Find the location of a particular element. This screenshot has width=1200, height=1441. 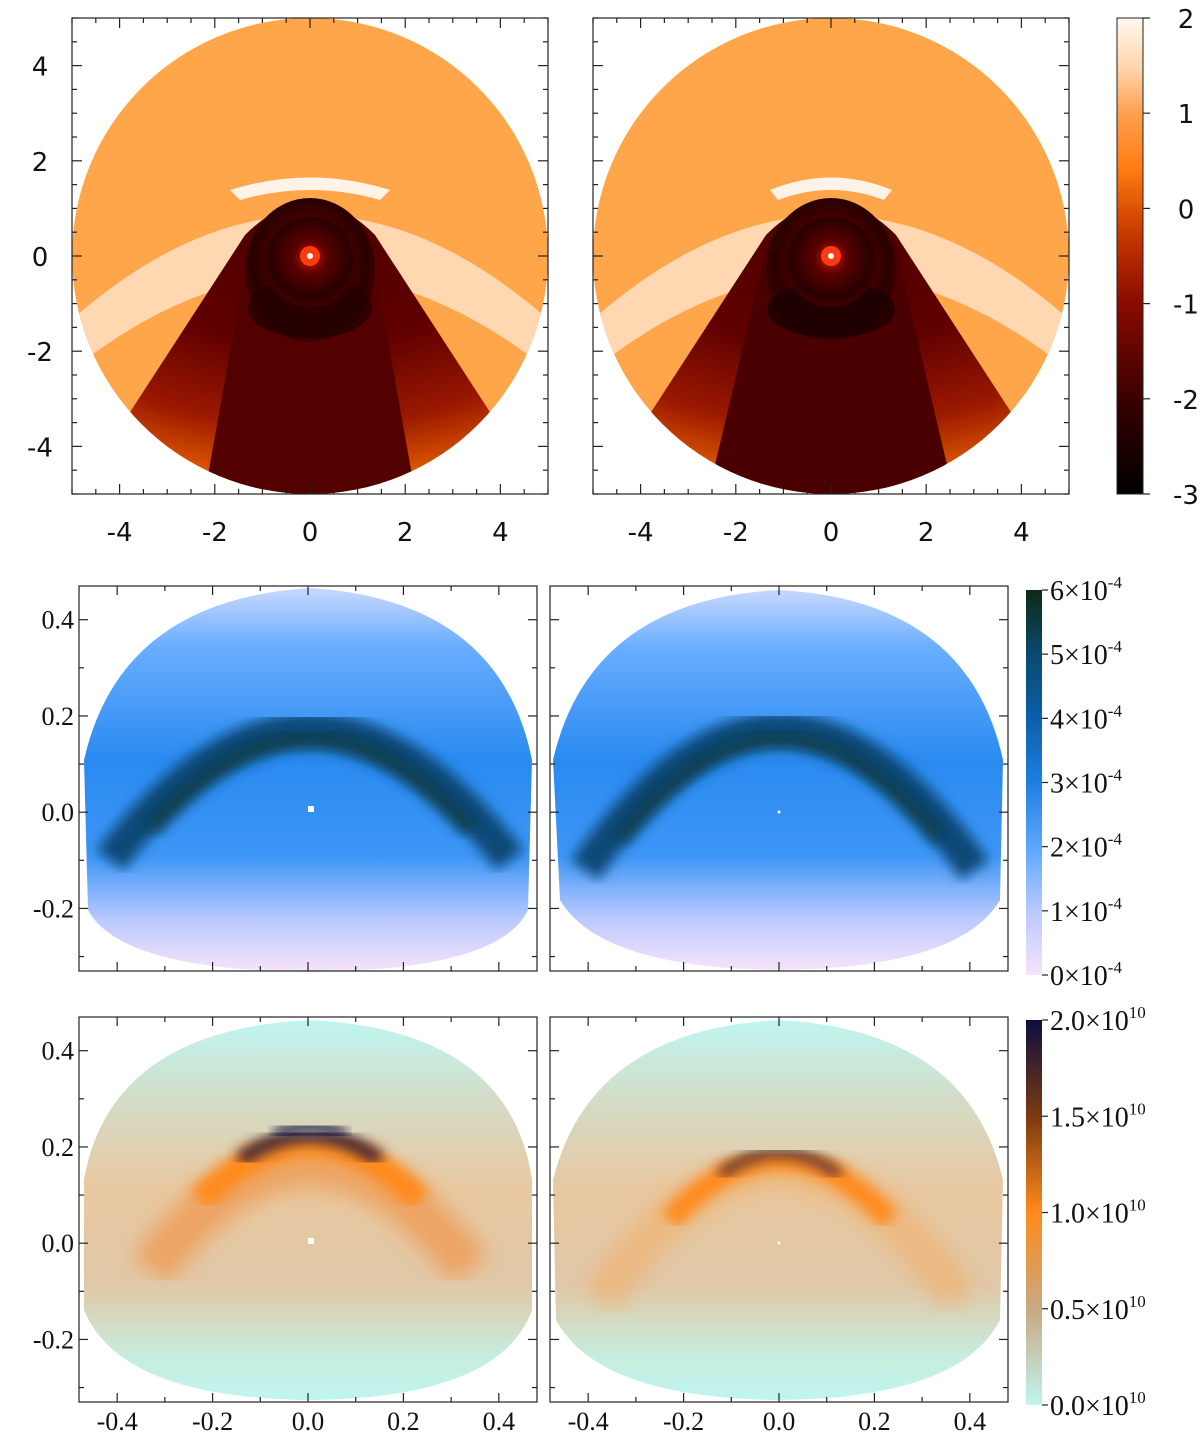

colorbar-tick-label: 1×10⁻⁴ is located at coordinates (1086, 911).